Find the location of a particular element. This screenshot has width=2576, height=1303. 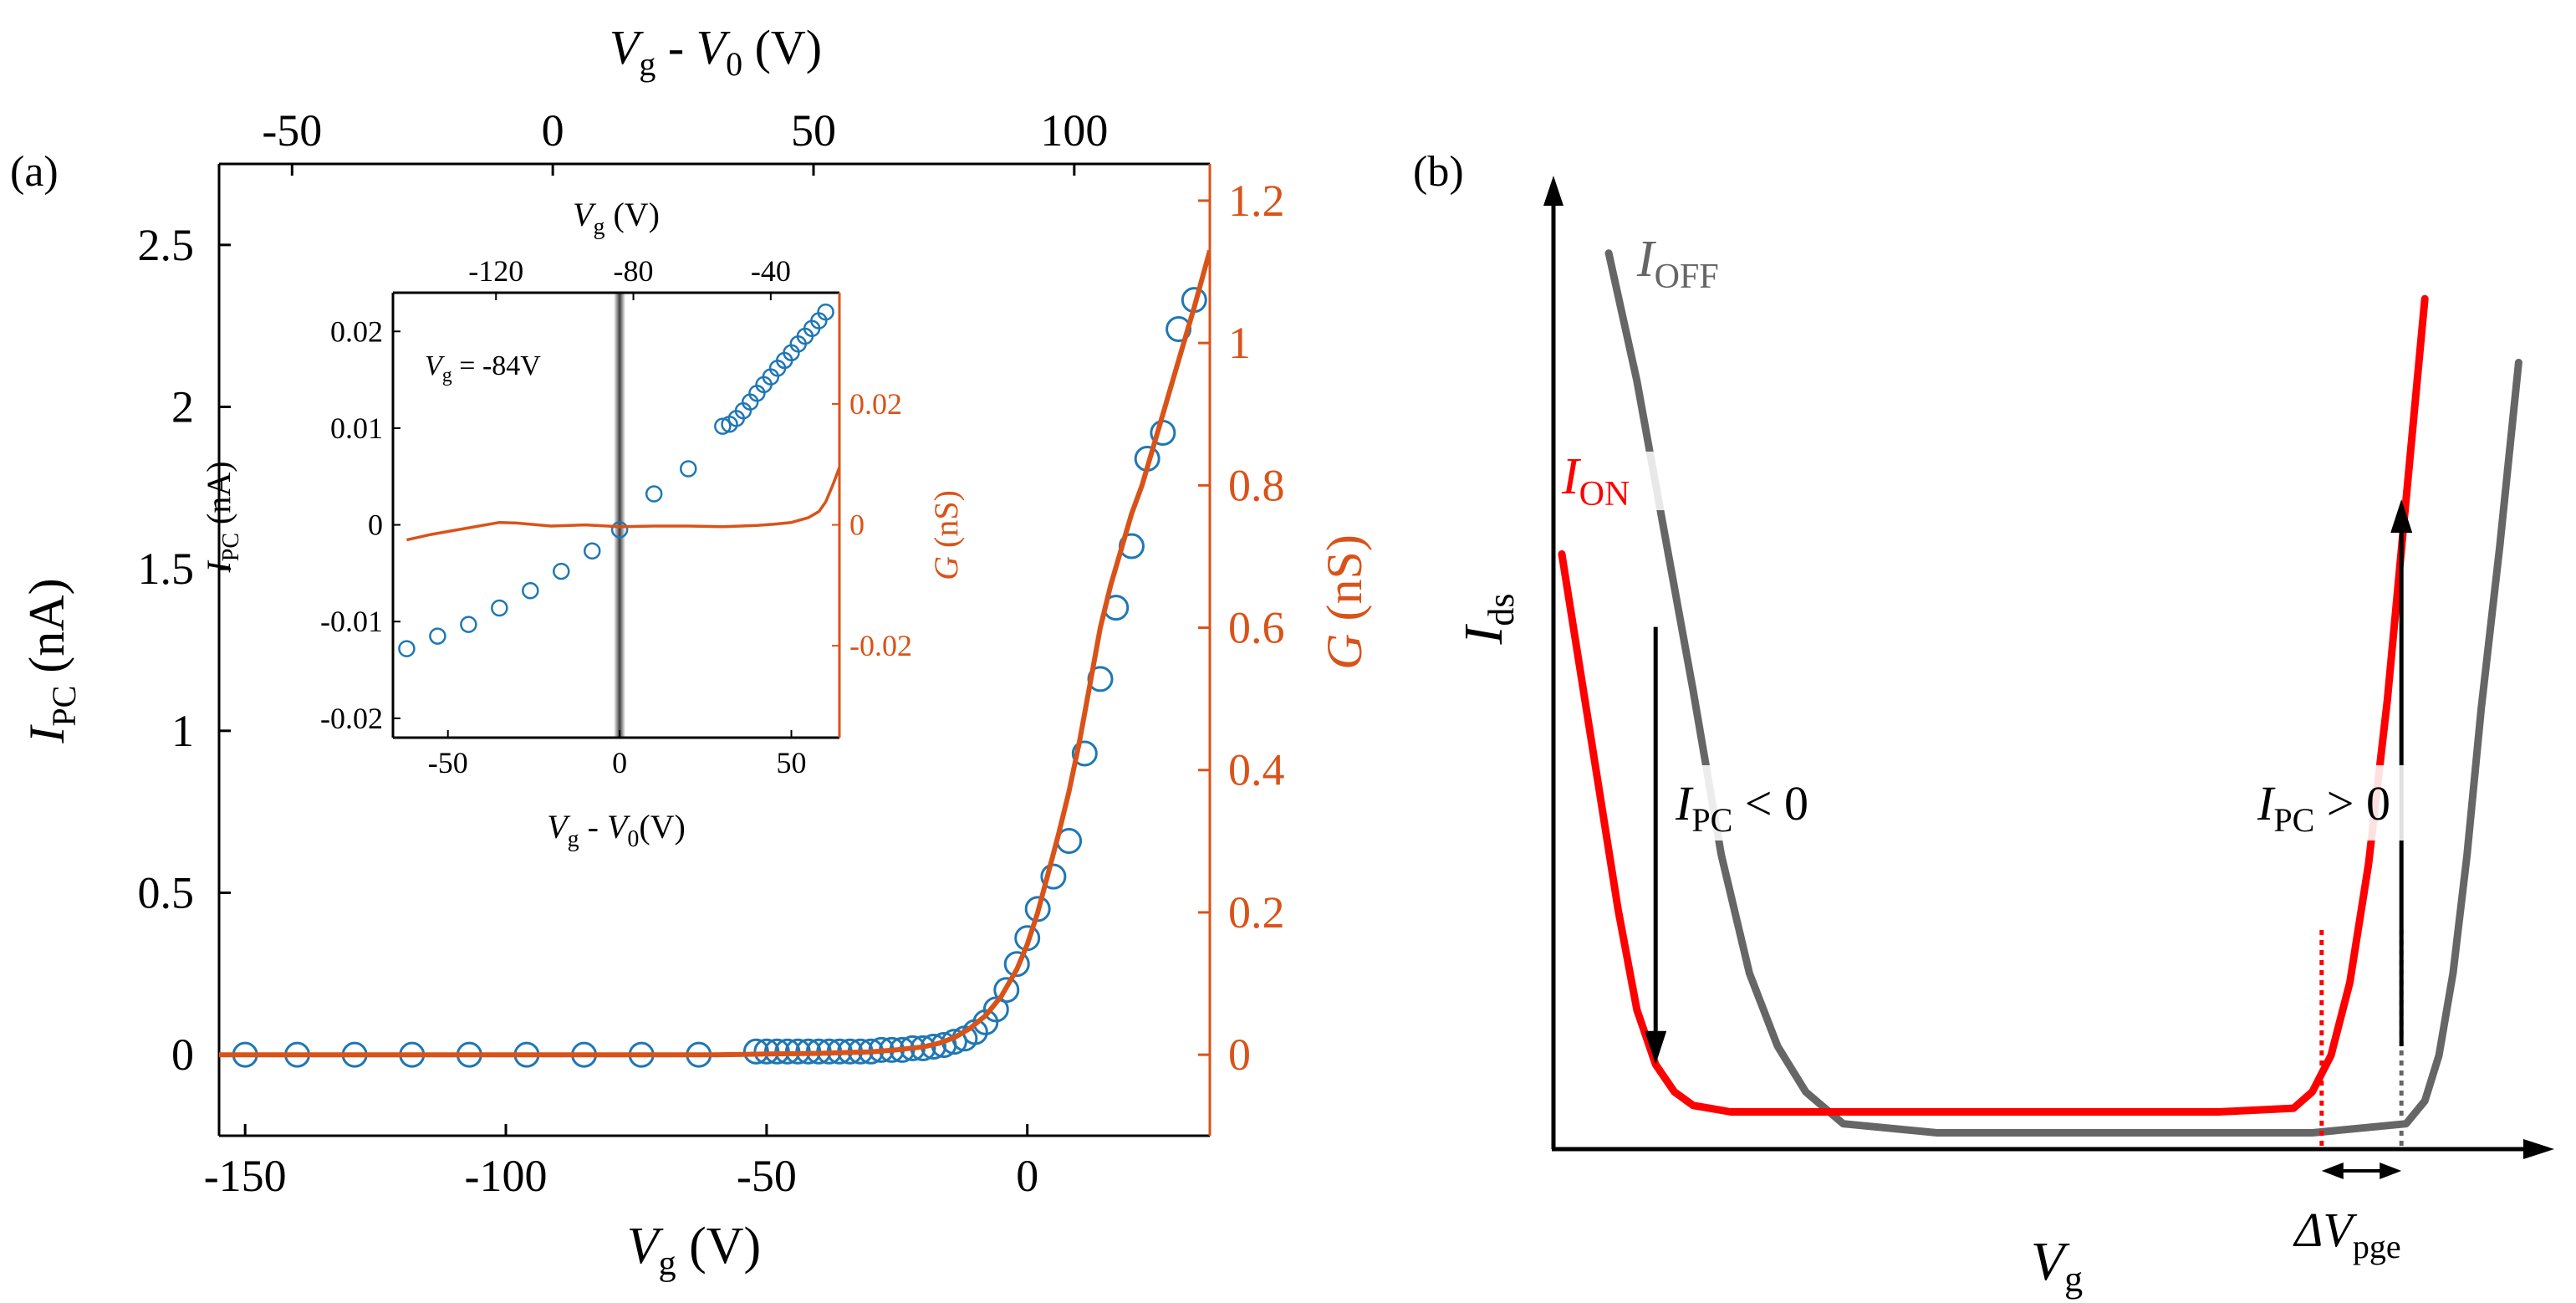

delta-vpge-label: ΔVpge is located at coordinates (2347, 1234).